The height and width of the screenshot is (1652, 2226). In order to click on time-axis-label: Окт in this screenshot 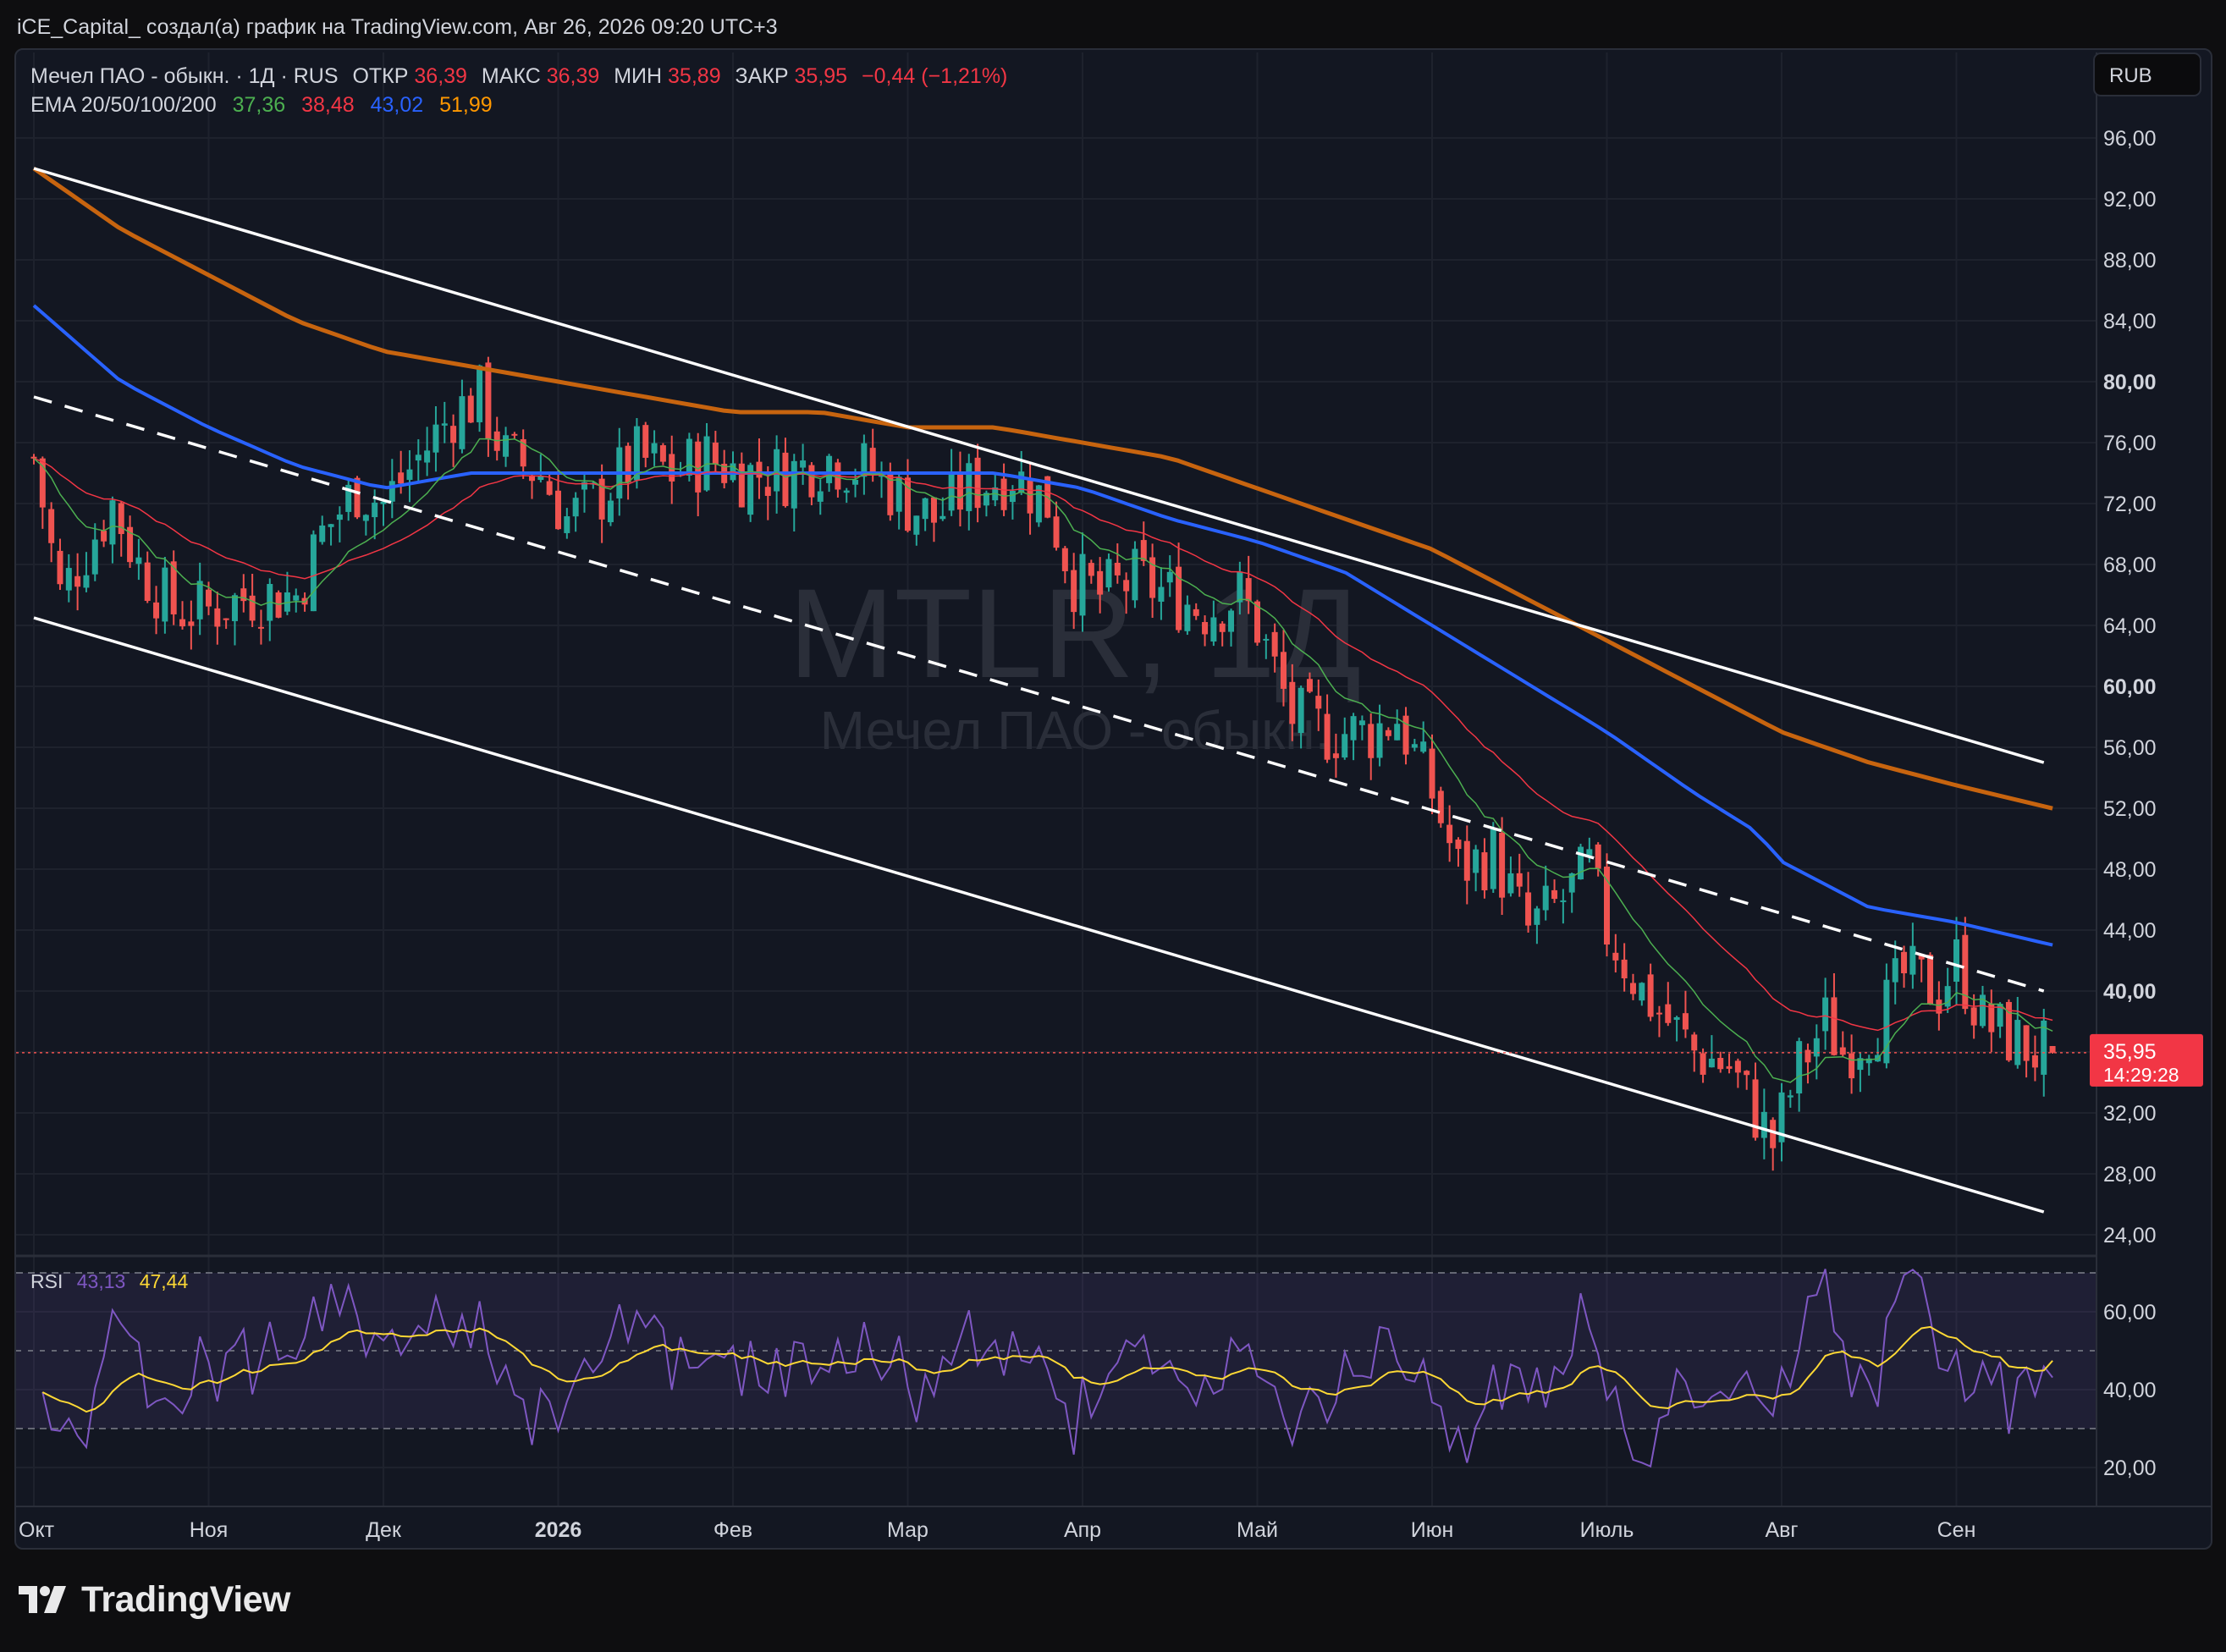, I will do `click(37, 1530)`.